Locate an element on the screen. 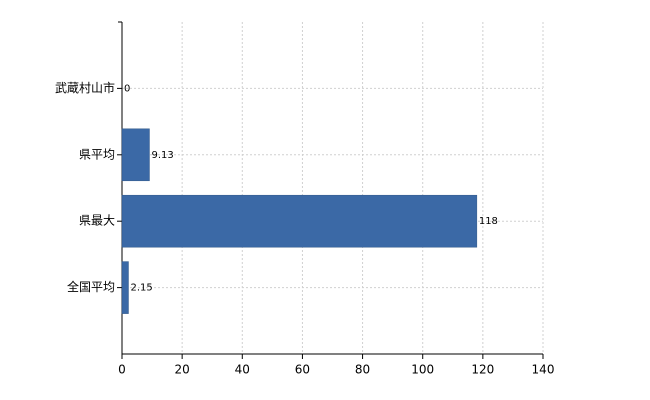 Image resolution: width=650 pixels, height=400 pixels. x-tick-label: 140 is located at coordinates (543, 370).